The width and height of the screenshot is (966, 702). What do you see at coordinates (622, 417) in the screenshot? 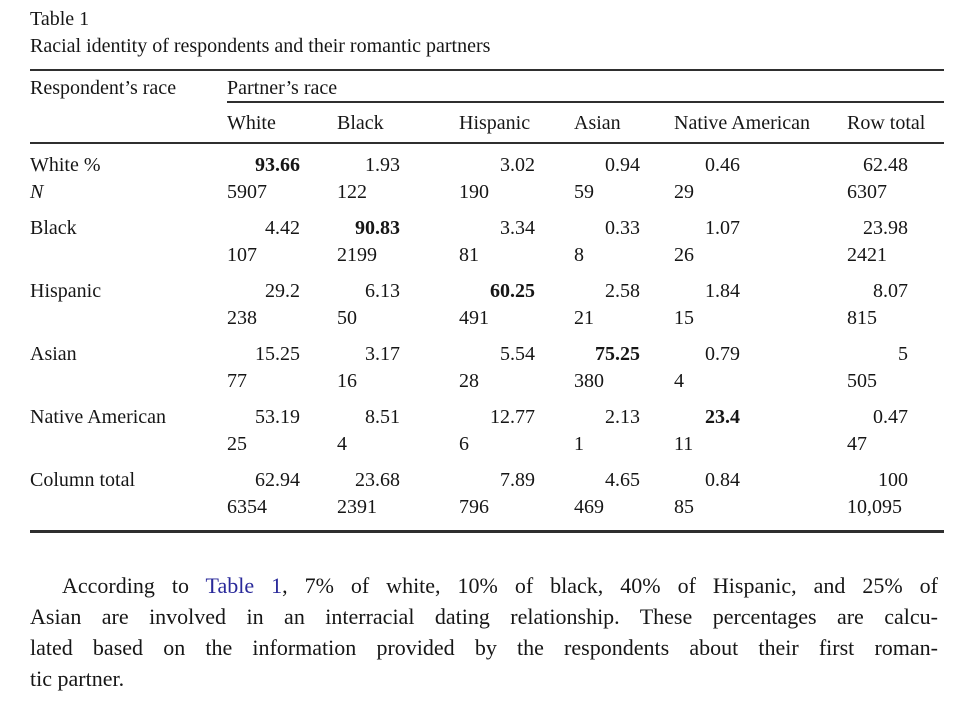
I see `pct-cell: 2.13` at bounding box center [622, 417].